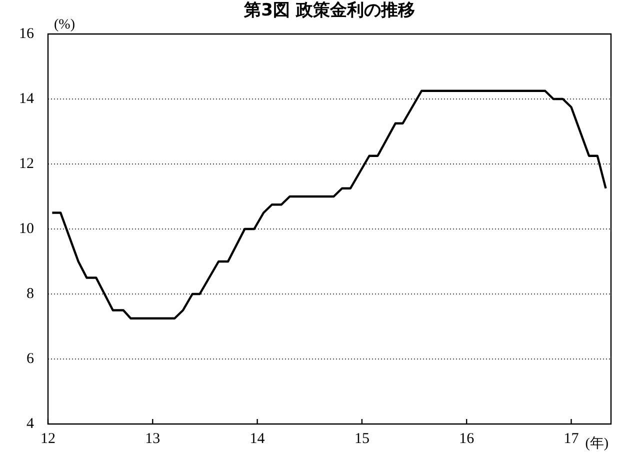  Describe the element at coordinates (572, 438) in the screenshot. I see `x-tick-label: 17` at that location.